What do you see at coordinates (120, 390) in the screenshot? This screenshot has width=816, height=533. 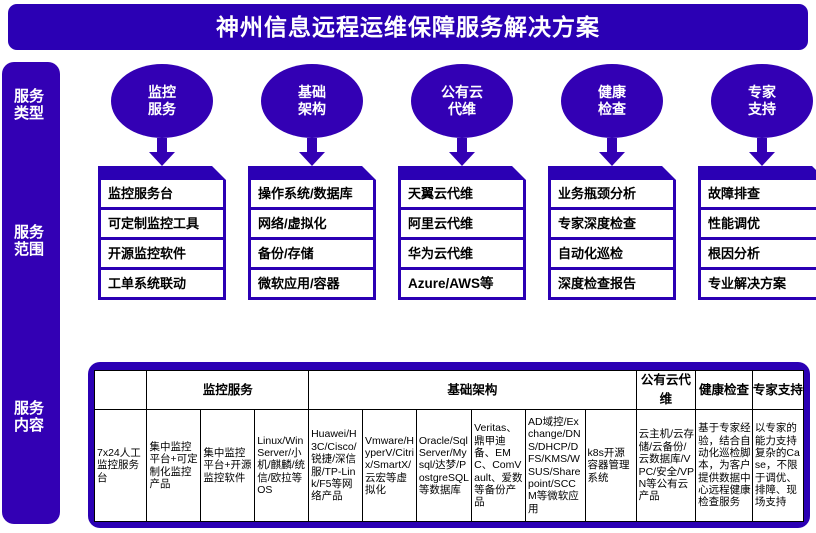 I see `table-header-spacer` at bounding box center [120, 390].